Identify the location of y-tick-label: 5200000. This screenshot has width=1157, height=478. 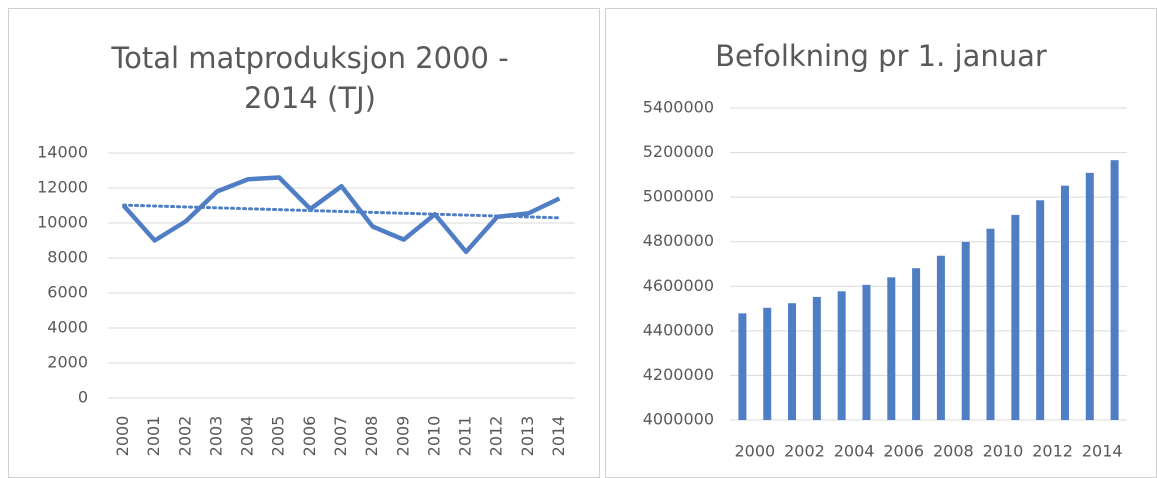
(678, 151).